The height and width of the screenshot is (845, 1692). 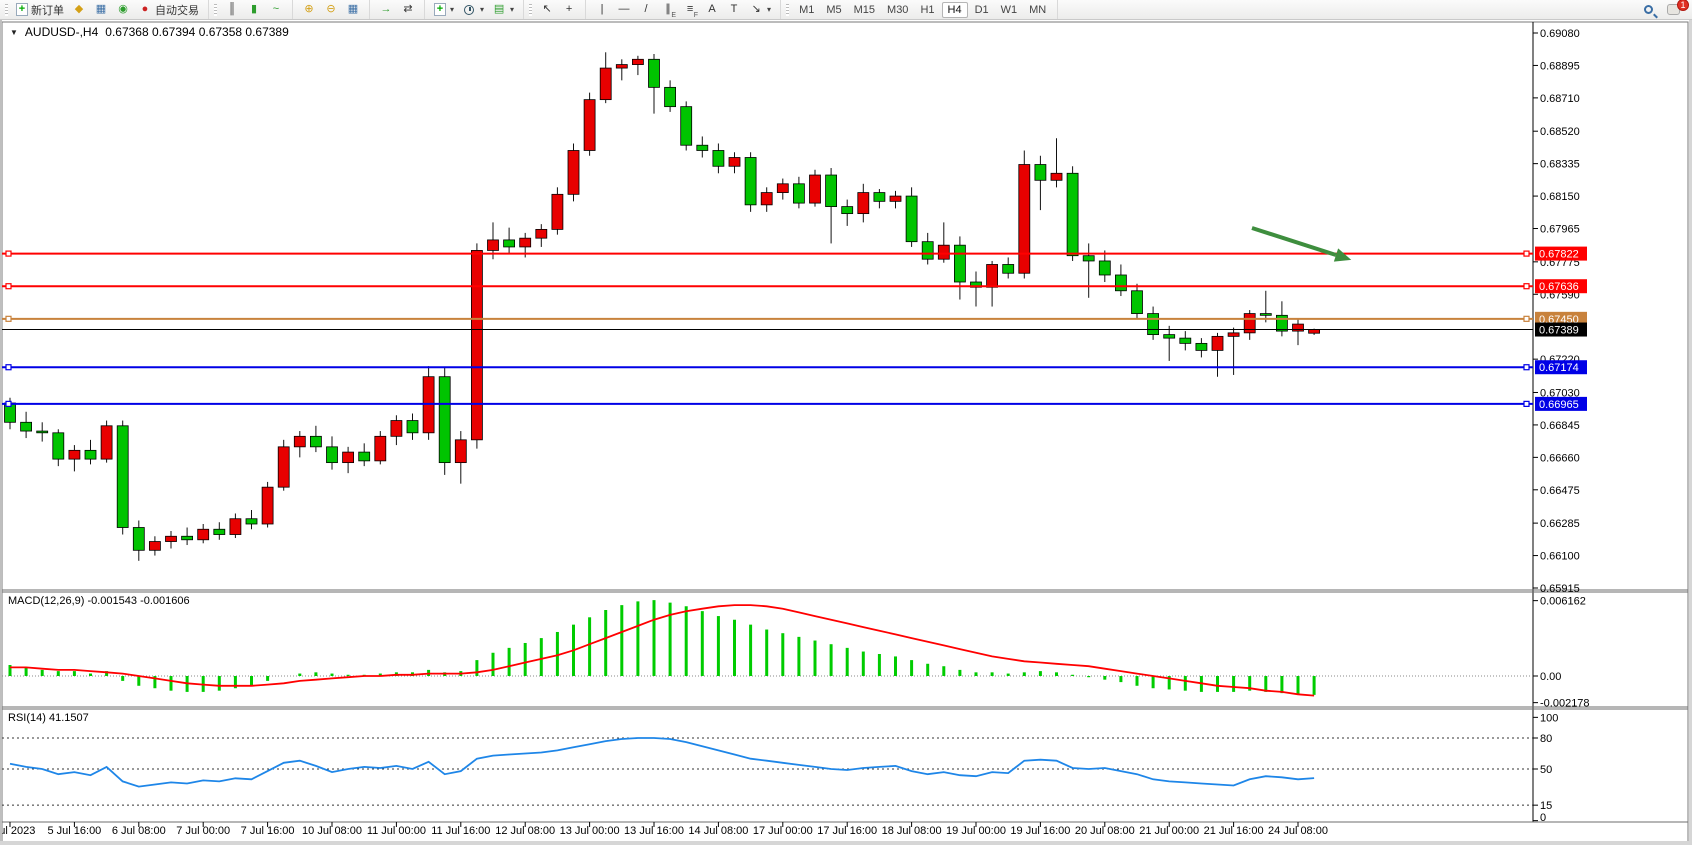 What do you see at coordinates (408, 10) in the screenshot?
I see `chart-shift-button: ⇄` at bounding box center [408, 10].